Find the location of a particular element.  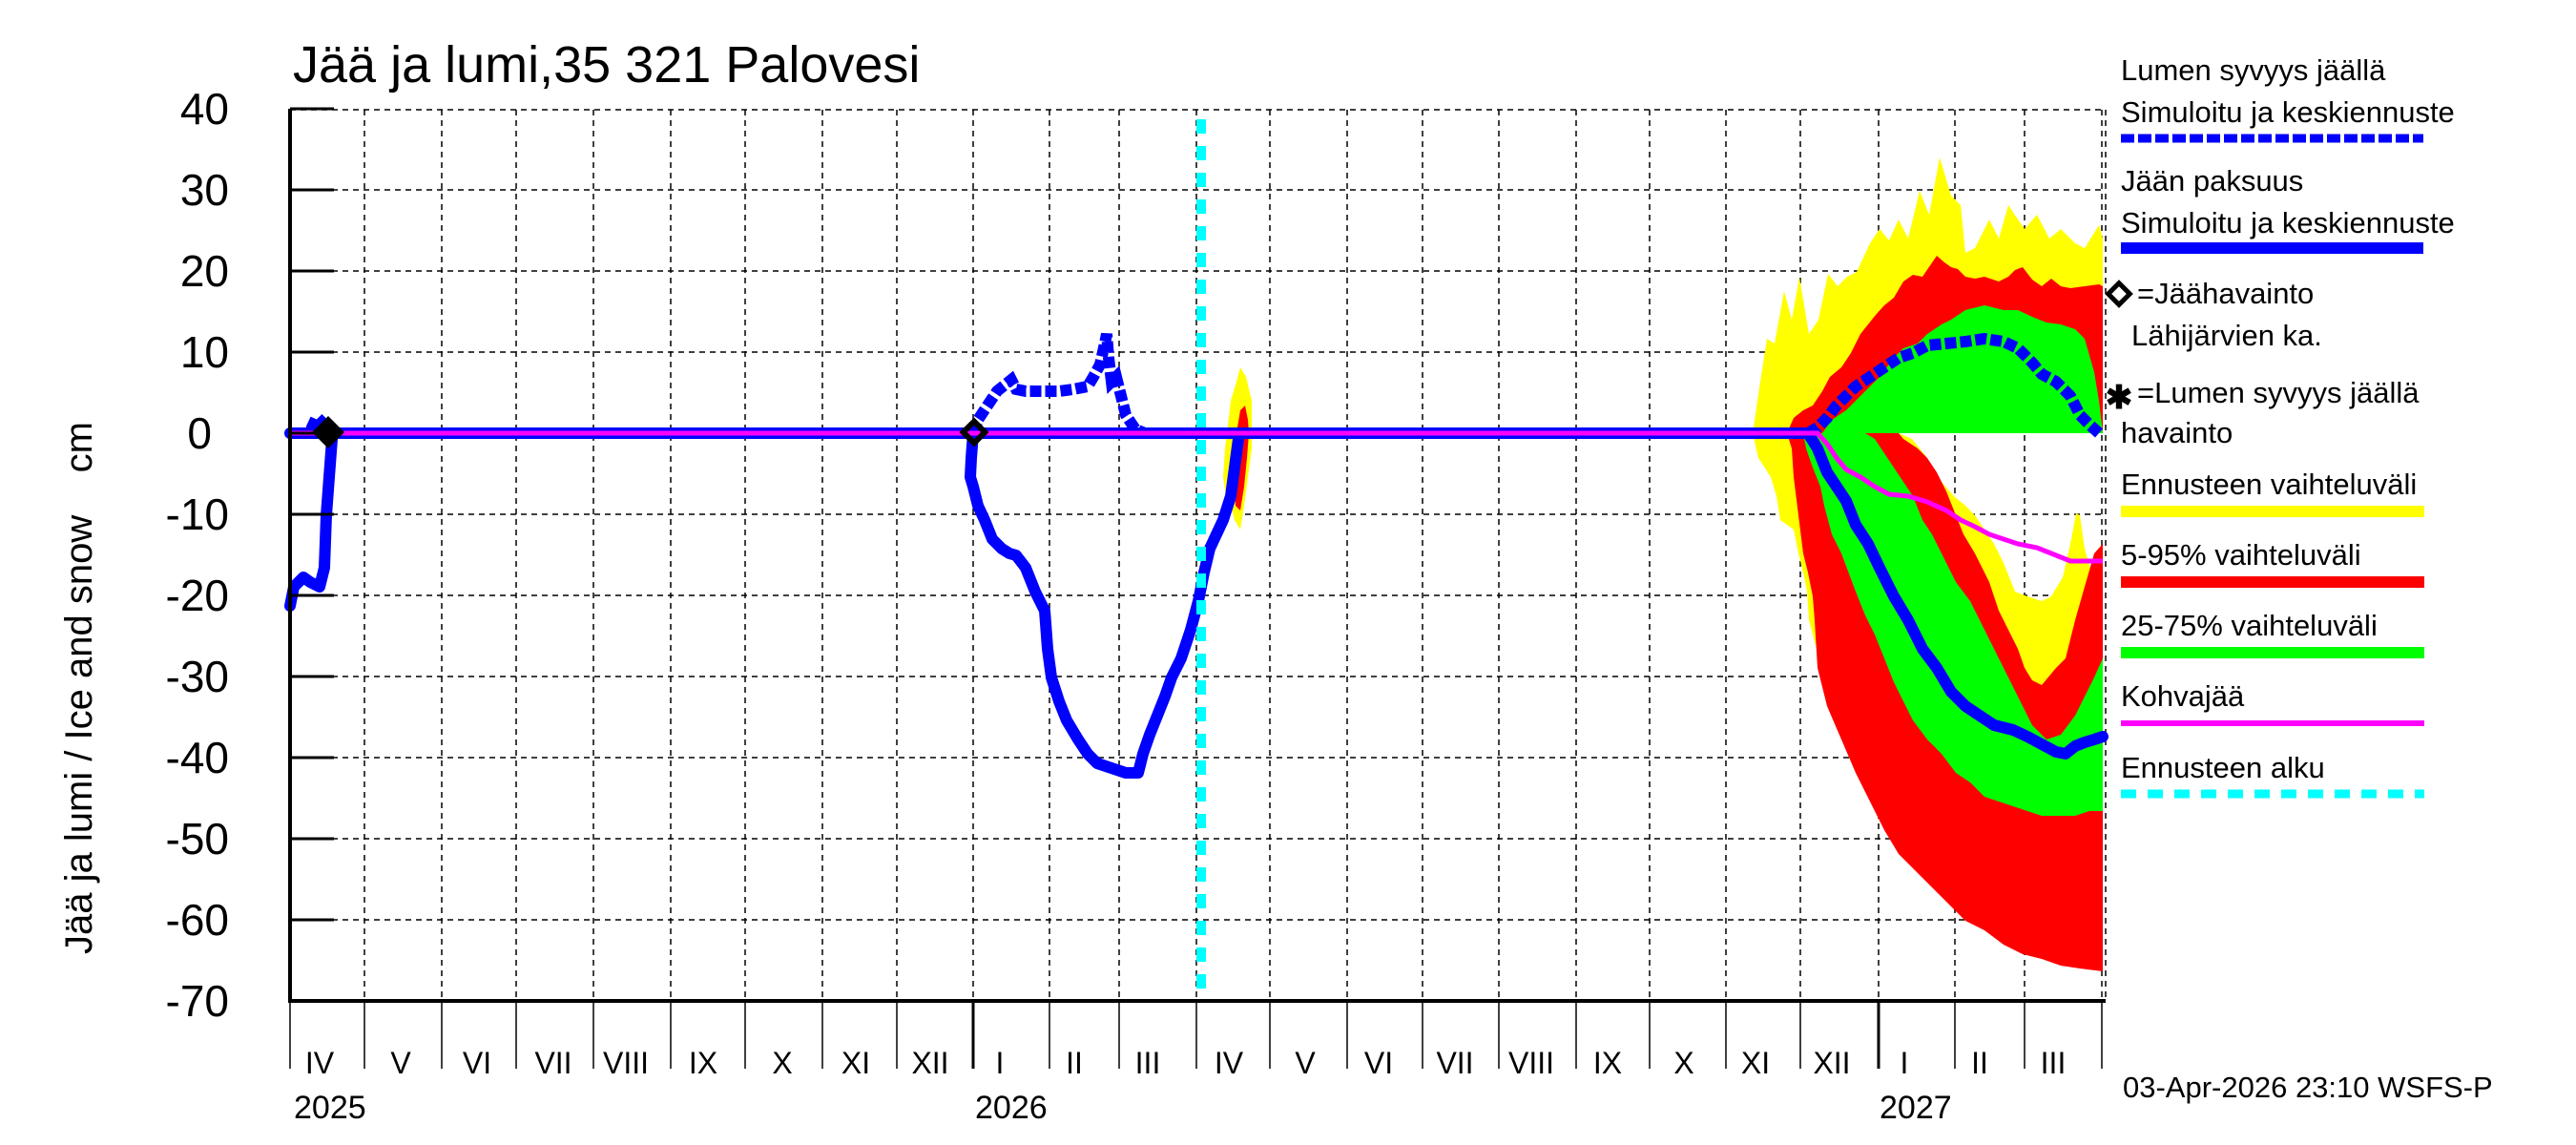

asterisk-icon: ✱ is located at coordinates (2119, 398).